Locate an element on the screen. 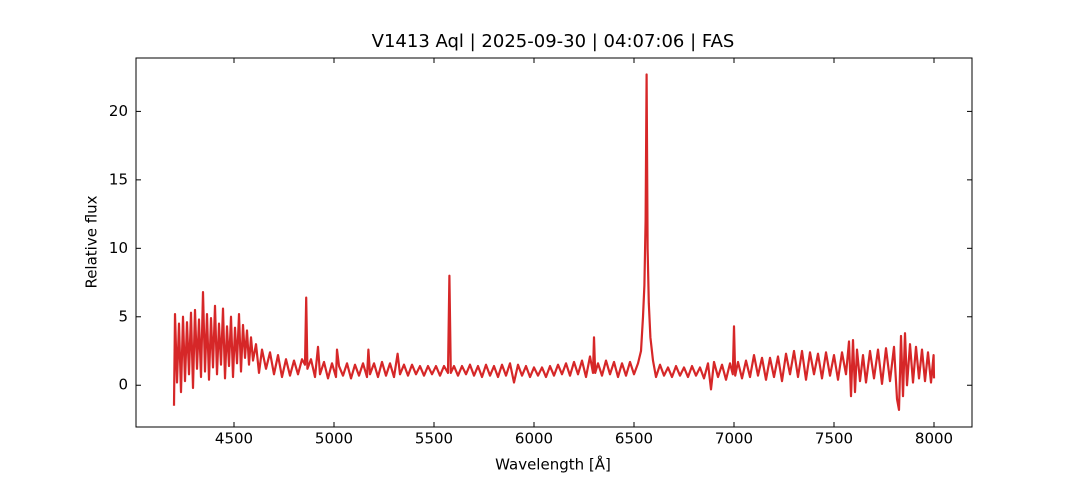 Image resolution: width=1080 pixels, height=480 pixels. x-tick-label: 7500 is located at coordinates (834, 439).